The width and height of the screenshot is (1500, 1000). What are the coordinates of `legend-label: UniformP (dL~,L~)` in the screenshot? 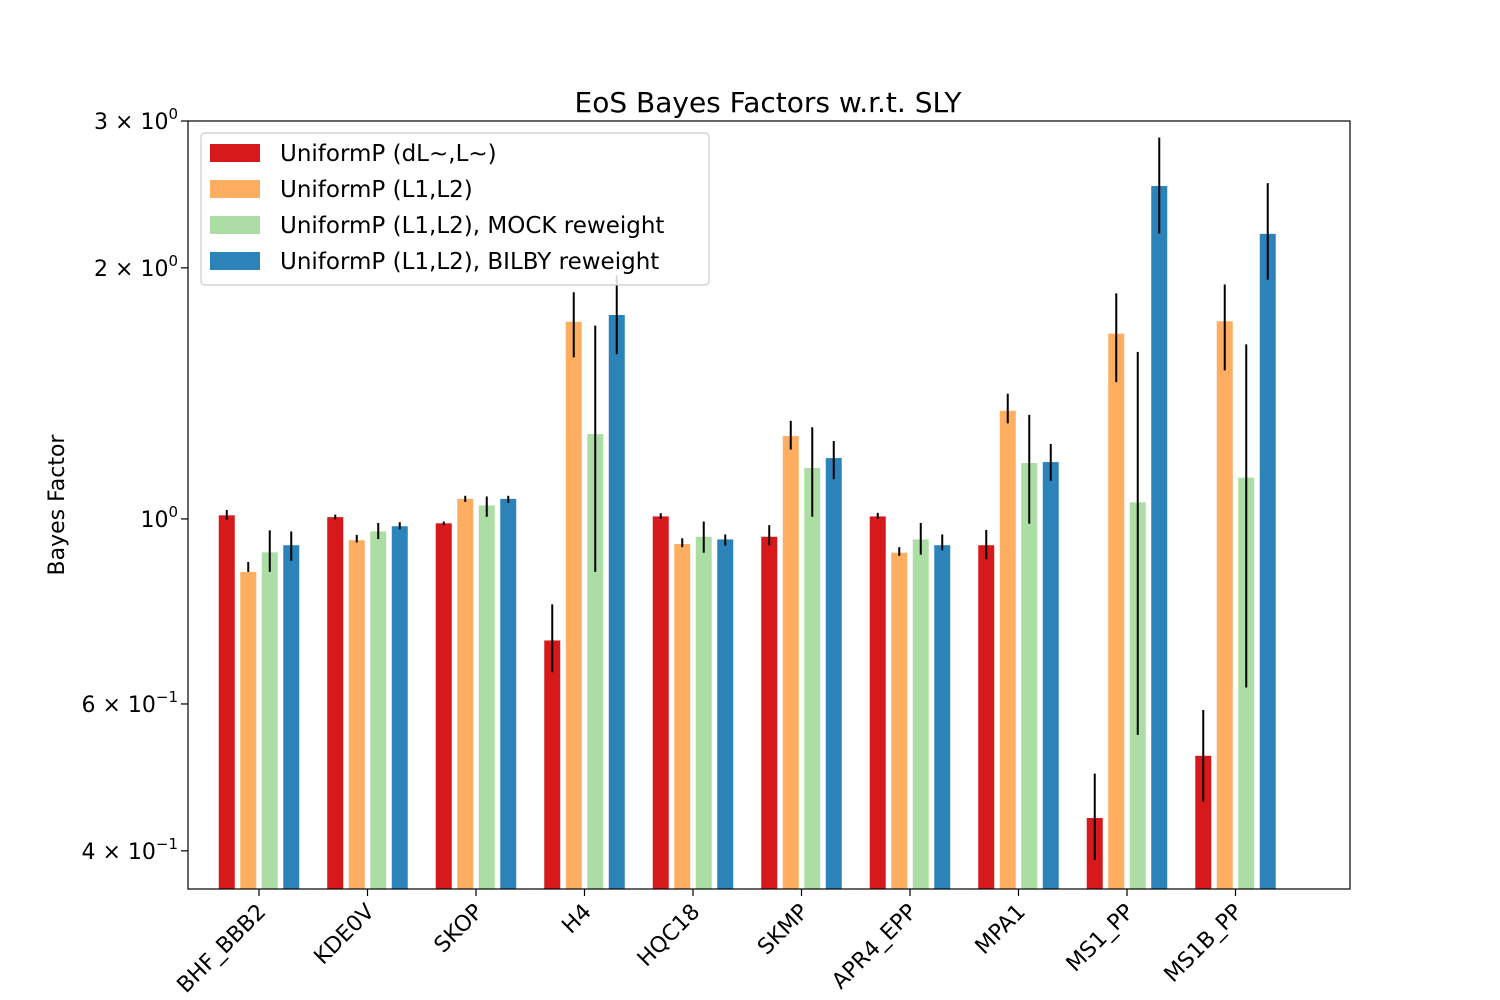 It's located at (388, 154).